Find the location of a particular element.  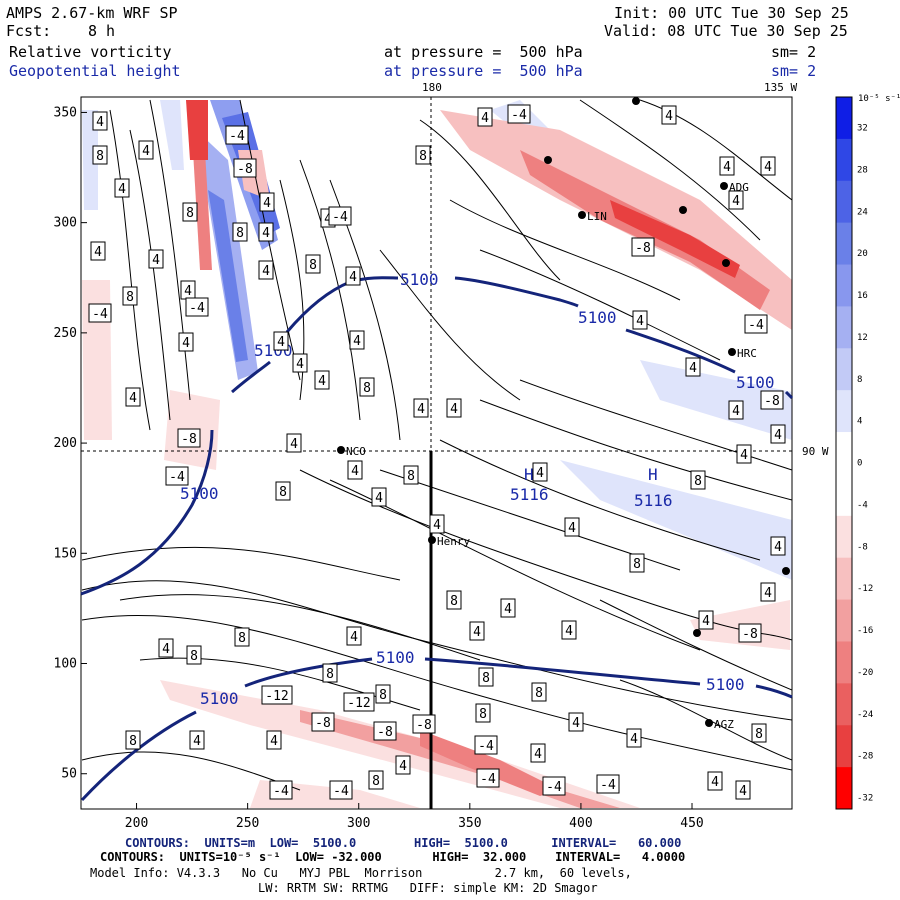

colorbar-tick-label: 16 is located at coordinates (862, 296).